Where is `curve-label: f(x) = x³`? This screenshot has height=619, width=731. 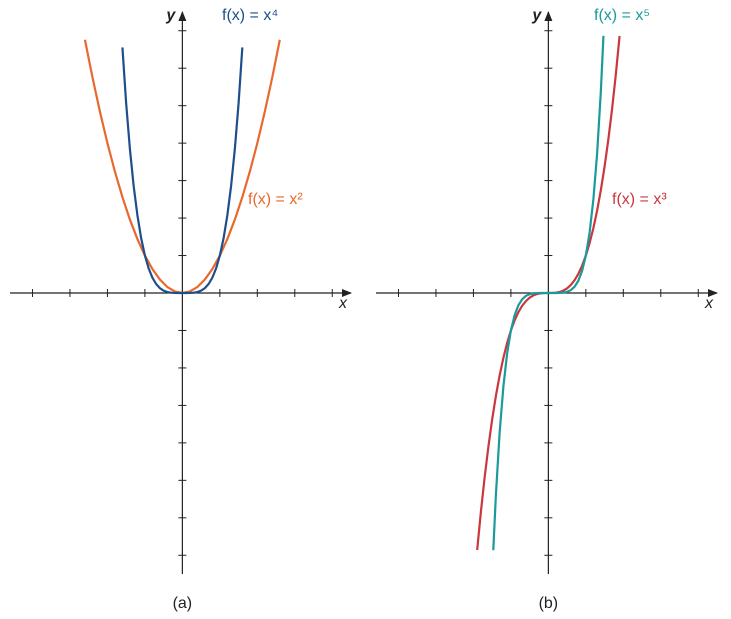 curve-label: f(x) = x³ is located at coordinates (639, 199).